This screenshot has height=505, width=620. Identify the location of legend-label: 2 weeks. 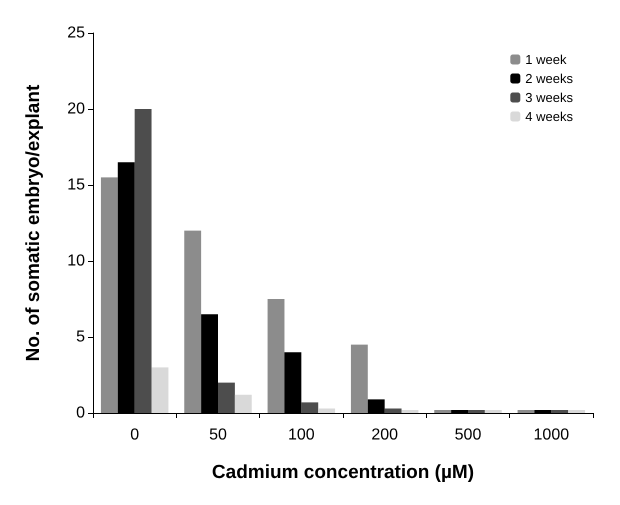
(549, 78).